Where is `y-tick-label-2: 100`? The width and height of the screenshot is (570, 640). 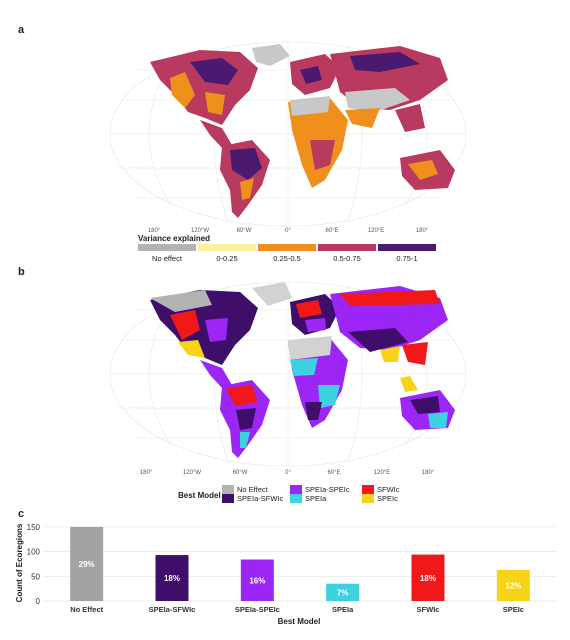 y-tick-label-2: 100 is located at coordinates (34, 552).